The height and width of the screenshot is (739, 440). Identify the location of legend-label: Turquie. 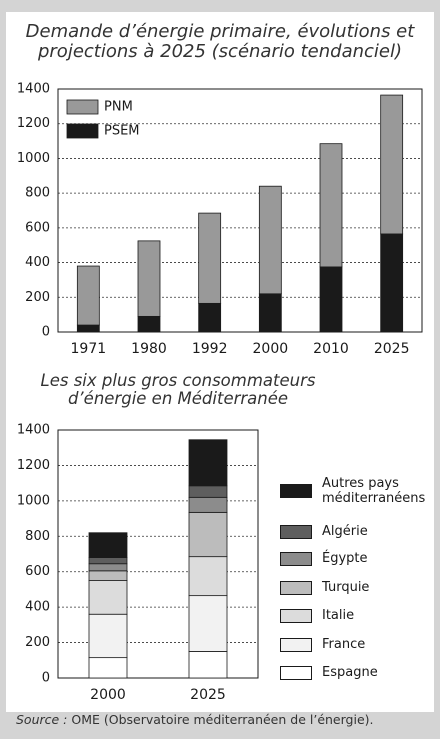
(346, 587).